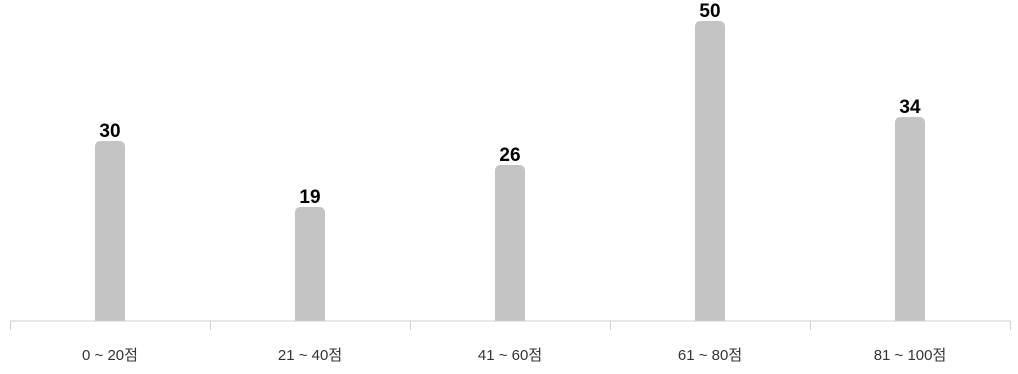 The height and width of the screenshot is (374, 1018). I want to click on value-label-5: 34, so click(910, 107).